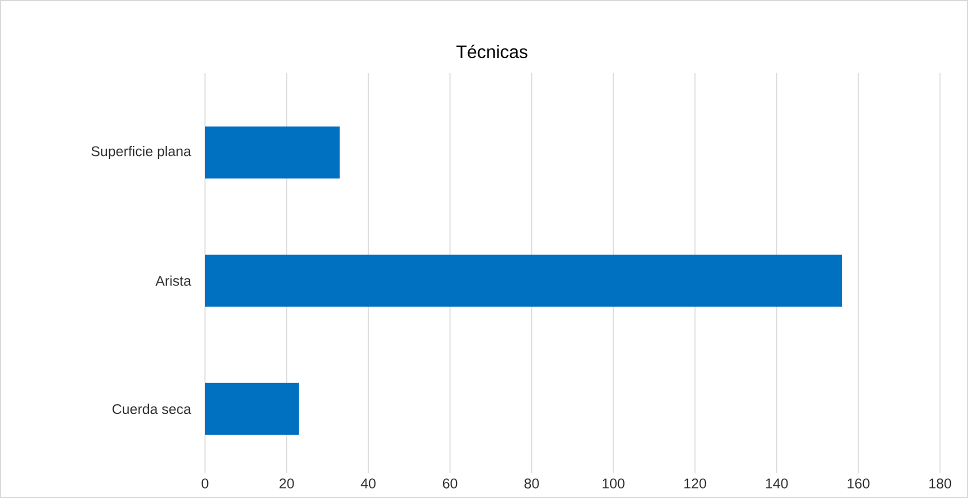 The width and height of the screenshot is (968, 498). I want to click on x-tick-label: 140, so click(777, 483).